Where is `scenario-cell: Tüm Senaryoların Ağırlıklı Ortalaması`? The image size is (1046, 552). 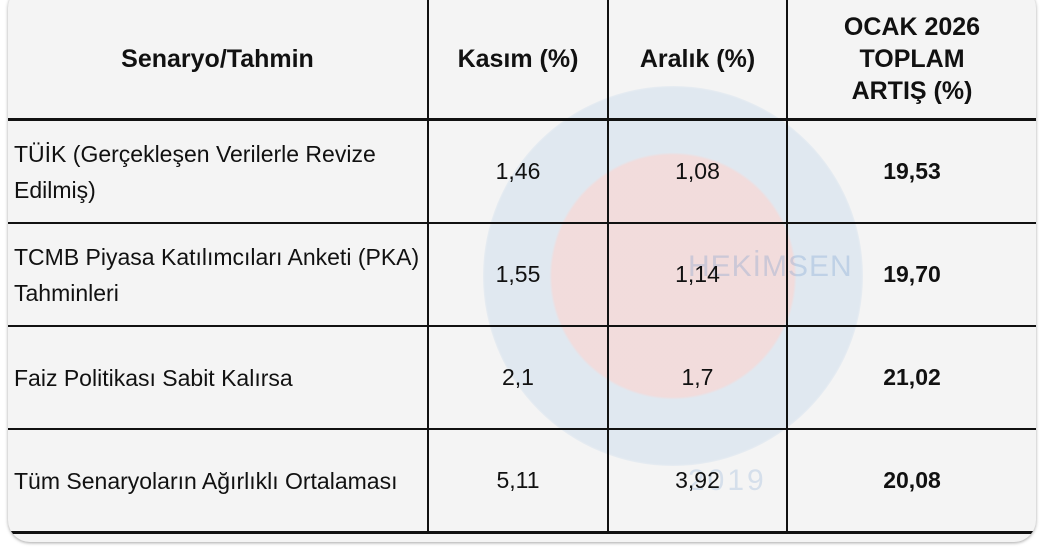 scenario-cell: Tüm Senaryoların Ağırlıklı Ortalaması is located at coordinates (218, 481).